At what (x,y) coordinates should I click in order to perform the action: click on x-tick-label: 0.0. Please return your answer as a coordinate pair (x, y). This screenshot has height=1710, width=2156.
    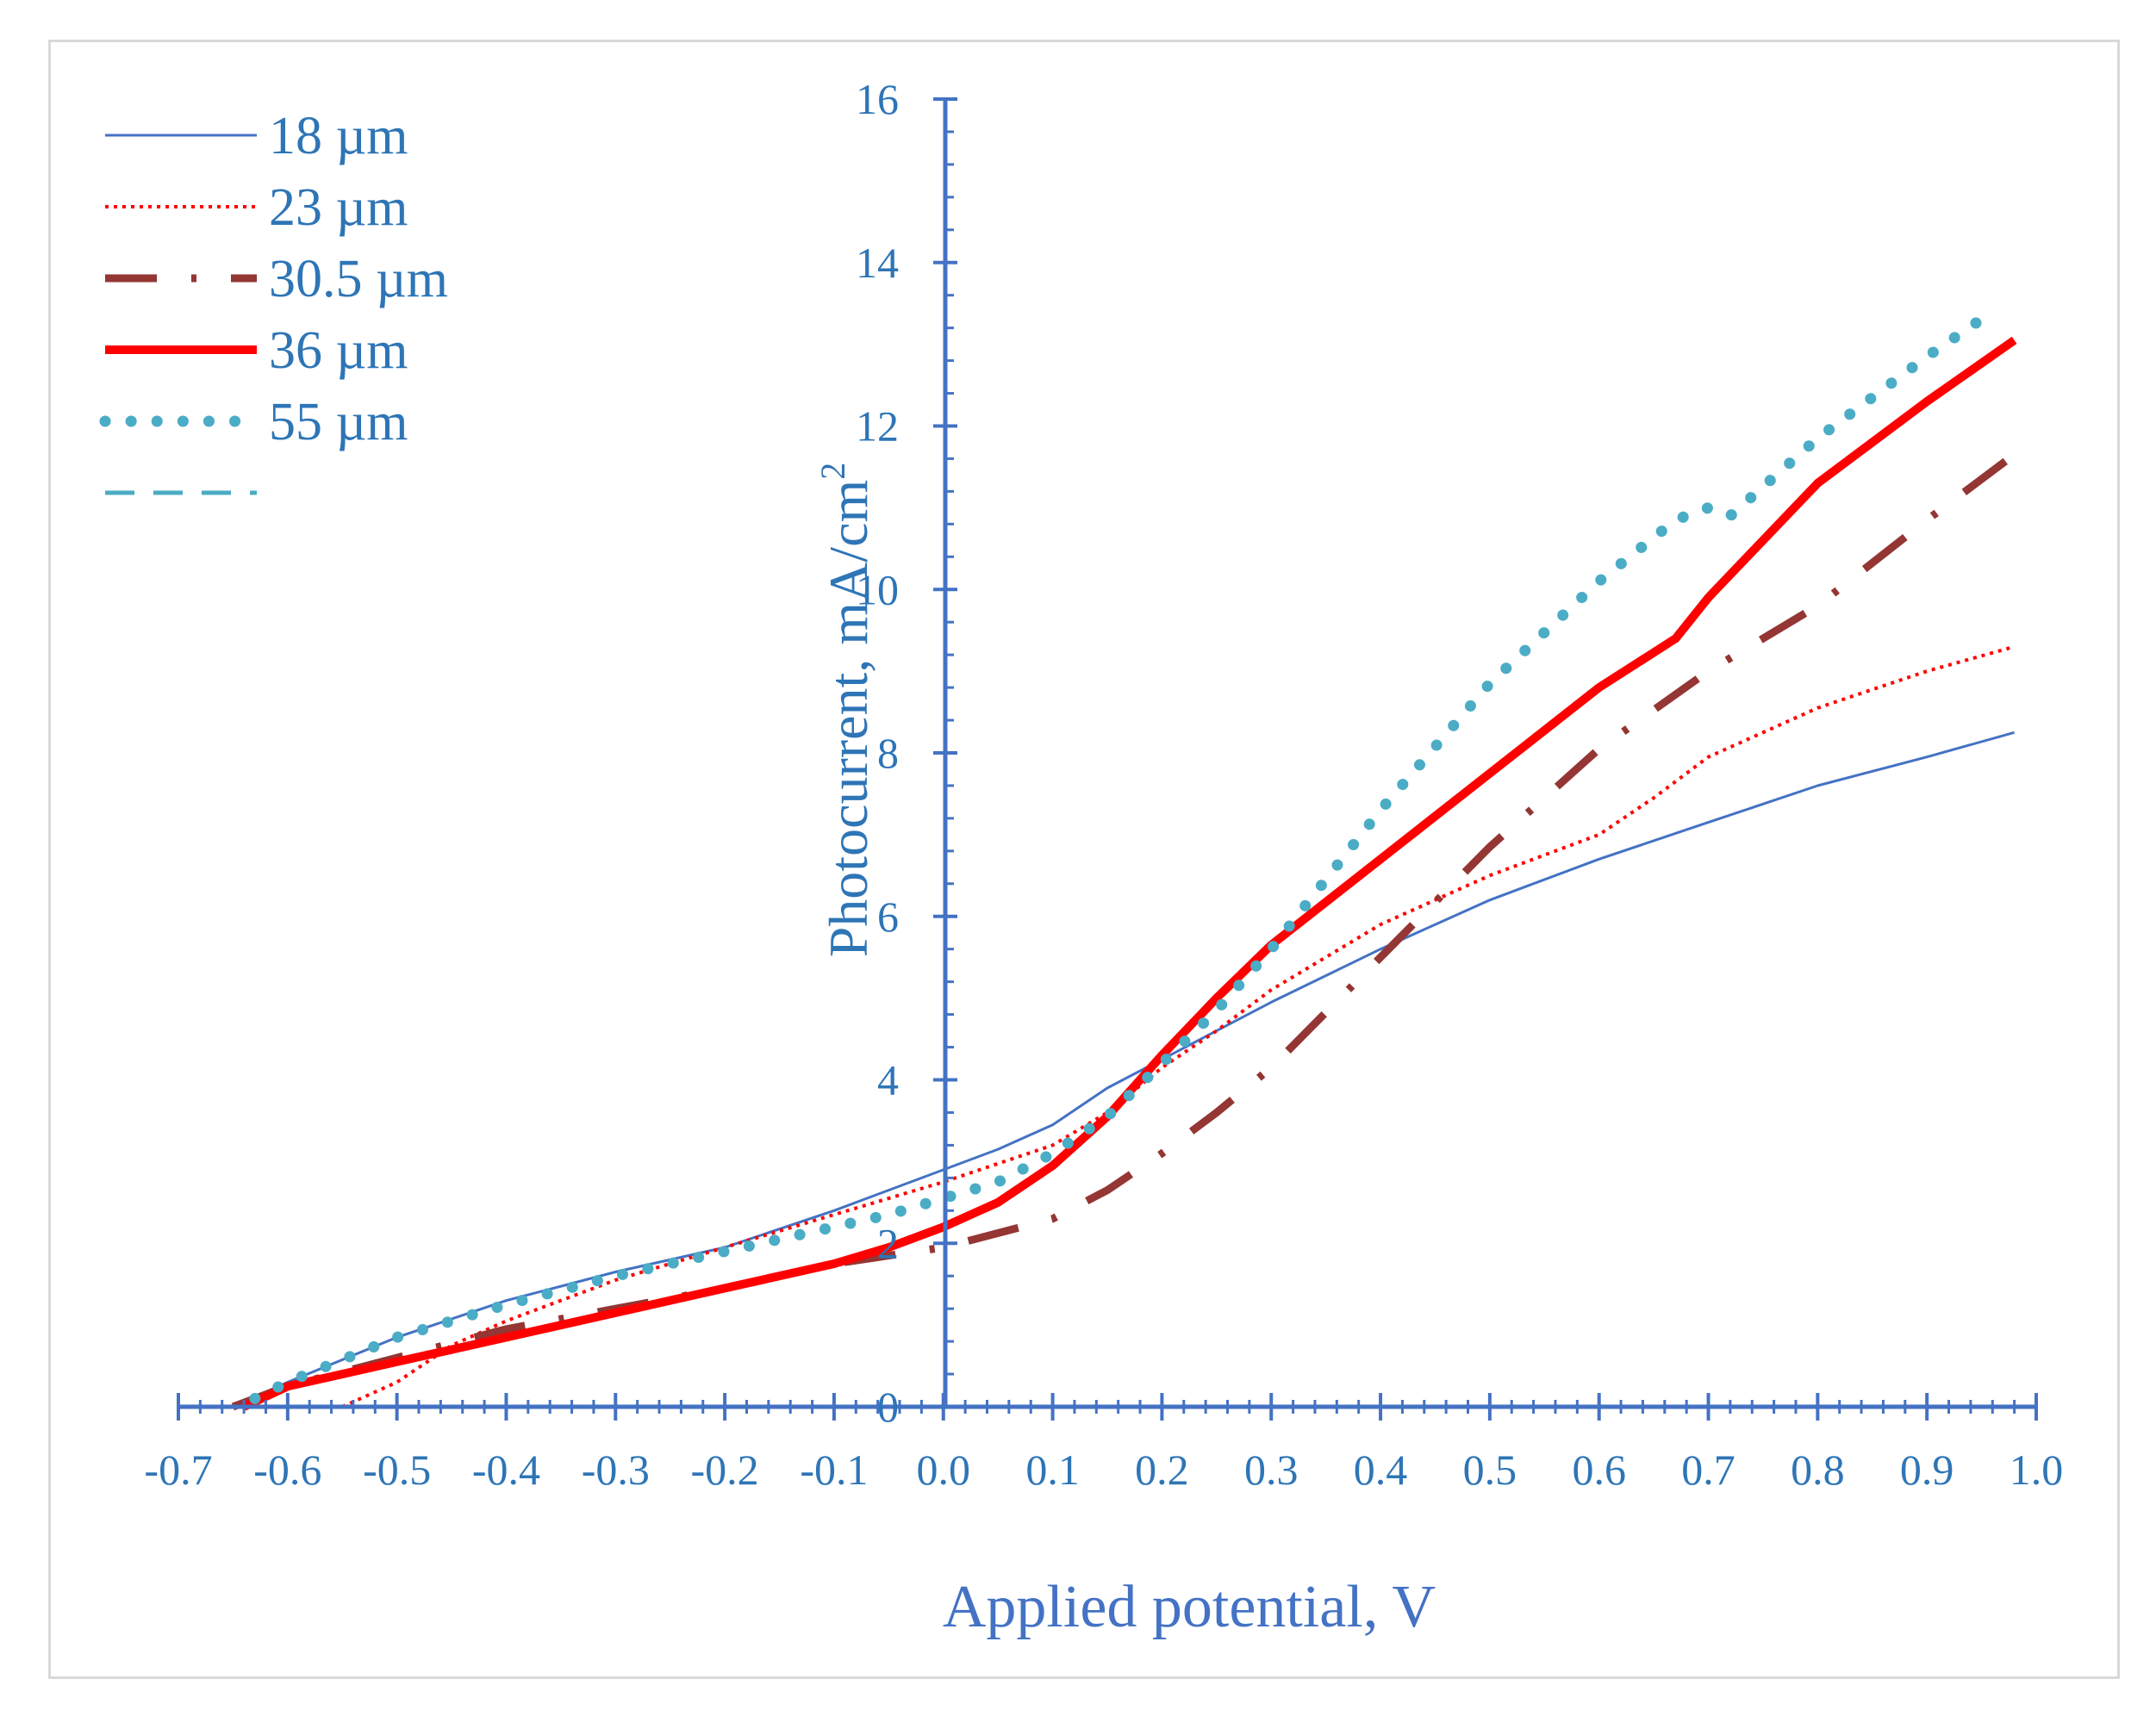
    Looking at the image, I should click on (944, 1470).